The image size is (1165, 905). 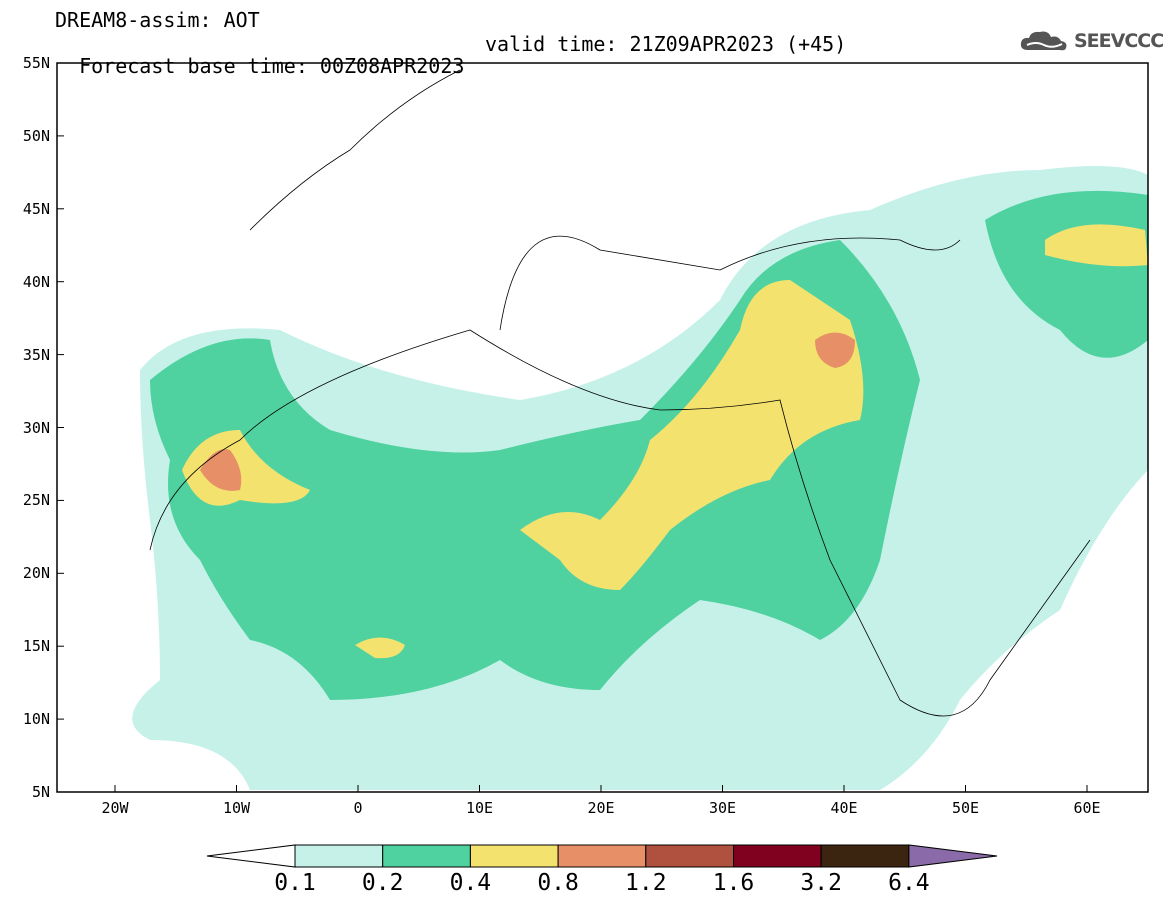 What do you see at coordinates (1043, 41) in the screenshot?
I see `cloud-icon` at bounding box center [1043, 41].